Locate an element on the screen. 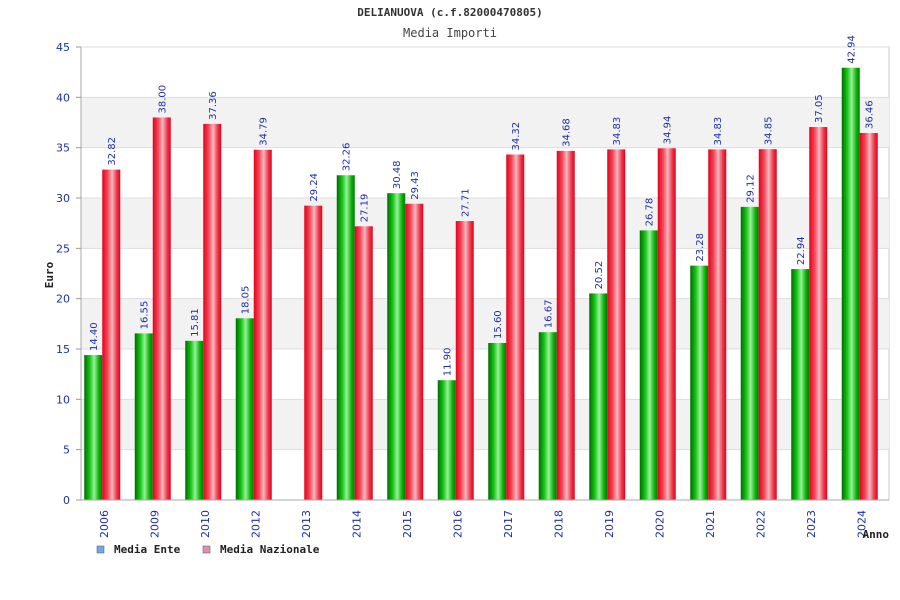  y-axis: 0 5 10 15 20 25 30 35 40 45 is located at coordinates (69, 274).